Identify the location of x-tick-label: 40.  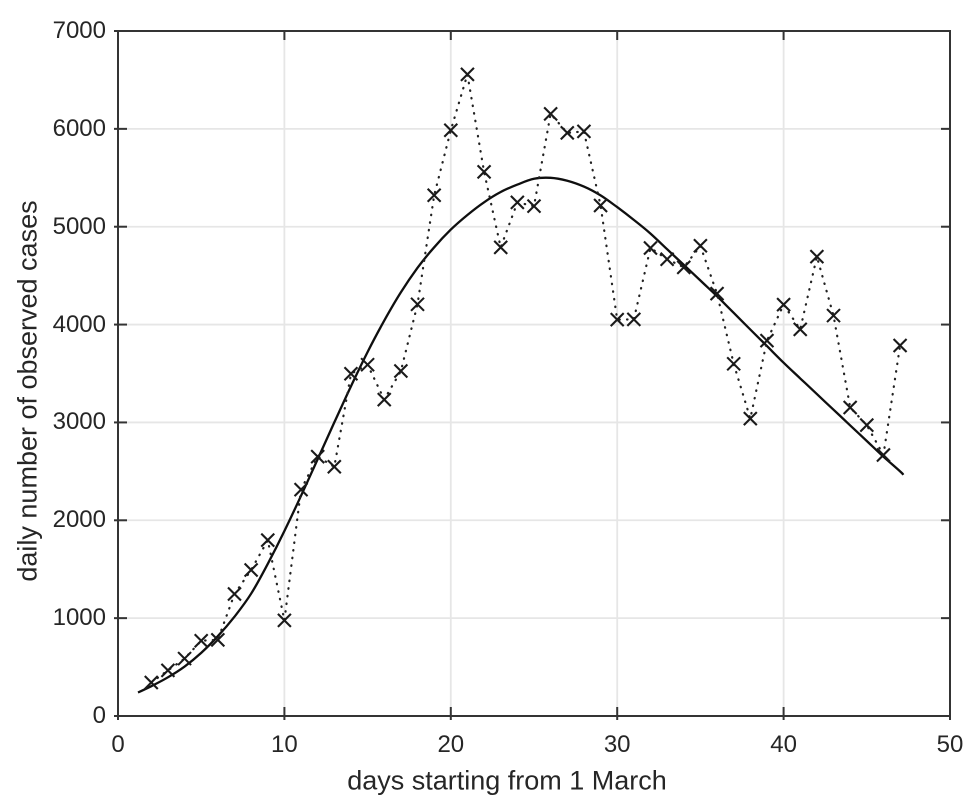
(783, 744).